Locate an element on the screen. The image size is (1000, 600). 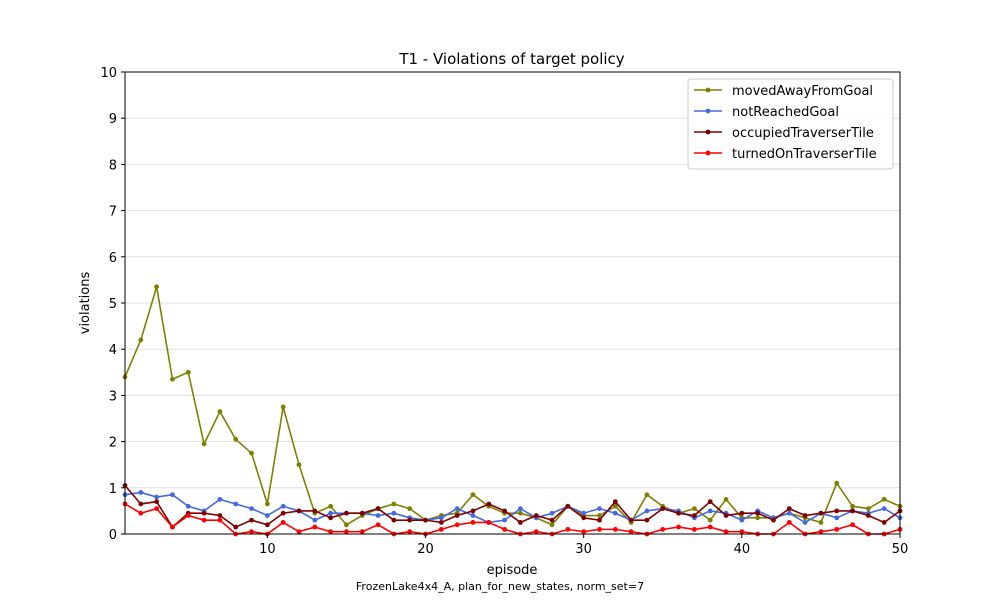
x-axis: 10 20 30 40 50 is located at coordinates (583, 545).